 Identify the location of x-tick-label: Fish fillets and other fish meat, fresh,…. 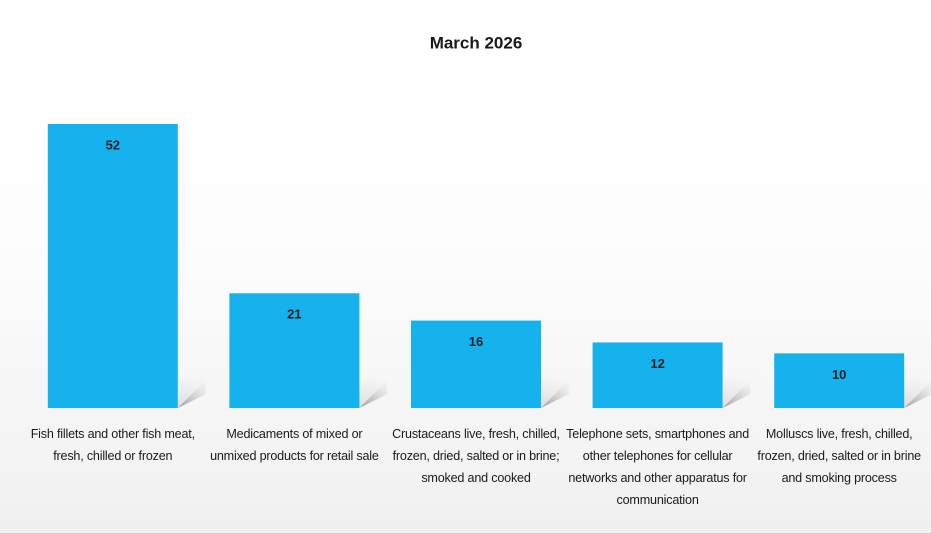
(112, 445).